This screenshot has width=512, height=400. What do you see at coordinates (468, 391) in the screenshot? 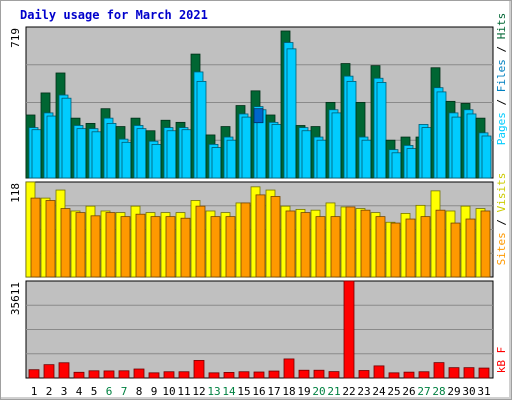
I see `day-label: 30` at bounding box center [468, 391].